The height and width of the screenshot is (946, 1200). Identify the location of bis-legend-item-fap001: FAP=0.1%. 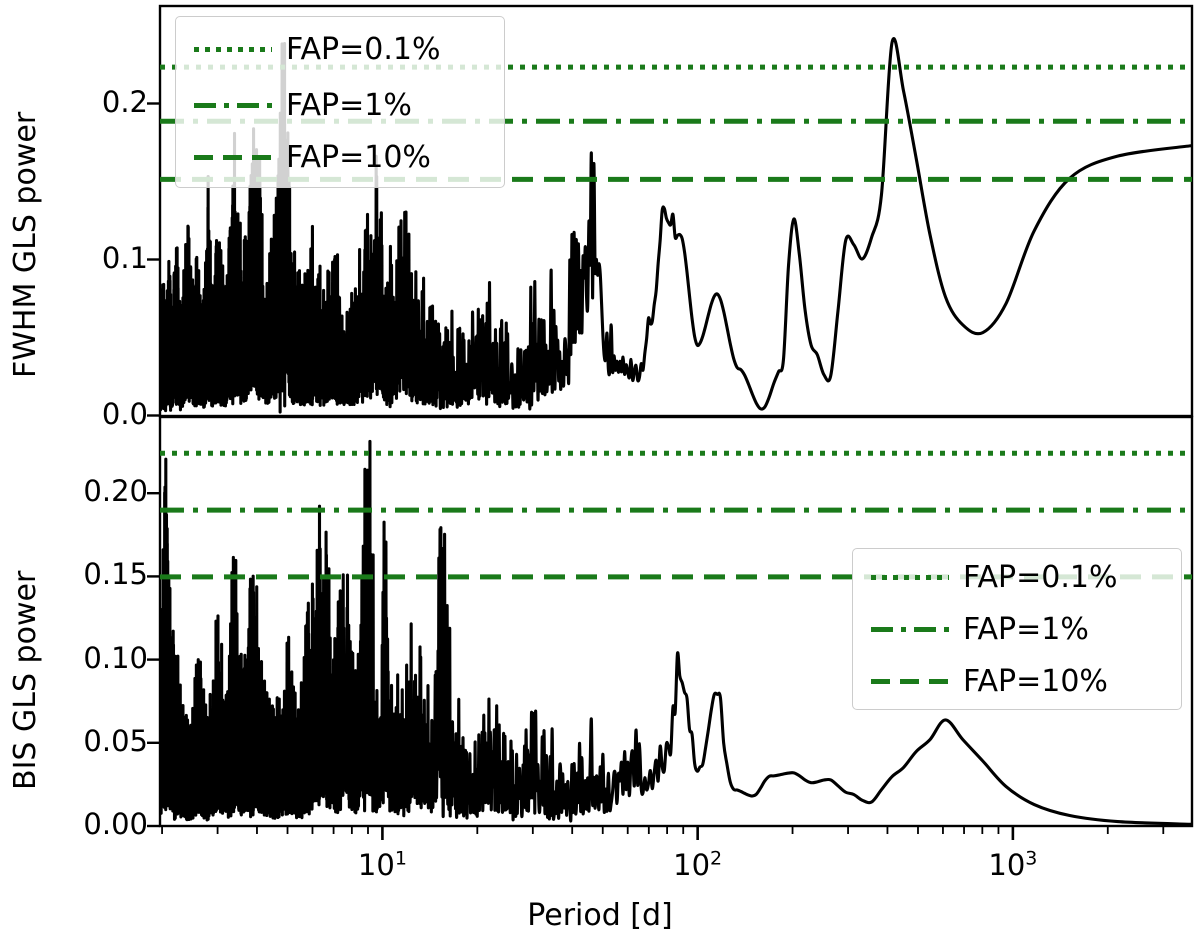
(994, 577).